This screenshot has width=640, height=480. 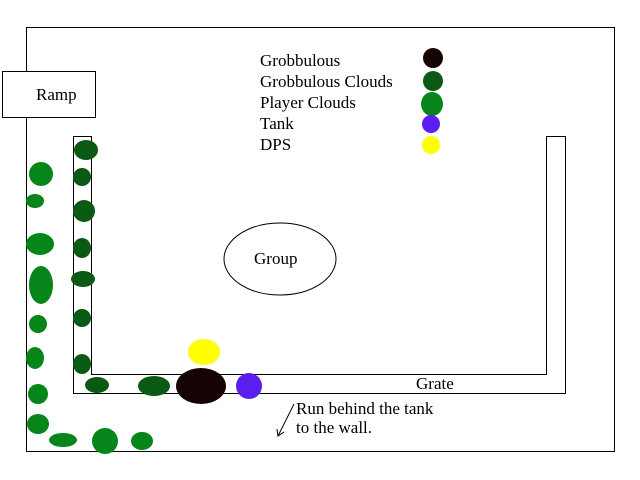 I want to click on tank-marker, so click(x=249, y=386).